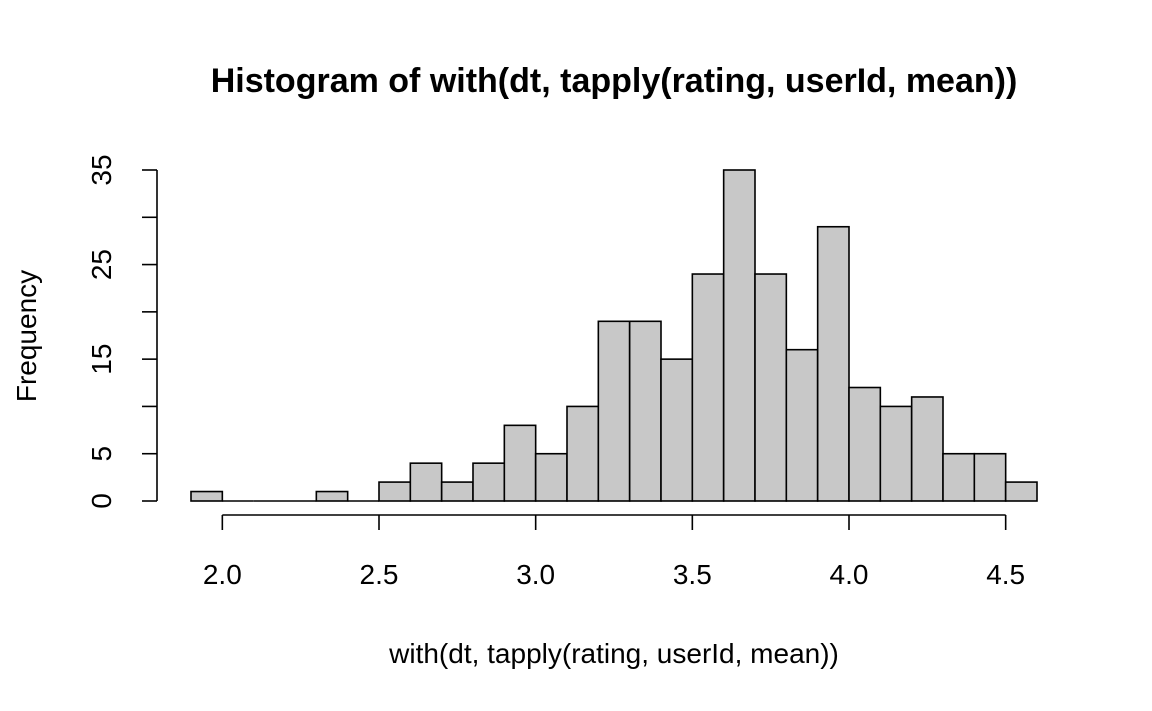 This screenshot has height=711, width=1152. What do you see at coordinates (26, 336) in the screenshot?
I see `y-axis-label: Frequency` at bounding box center [26, 336].